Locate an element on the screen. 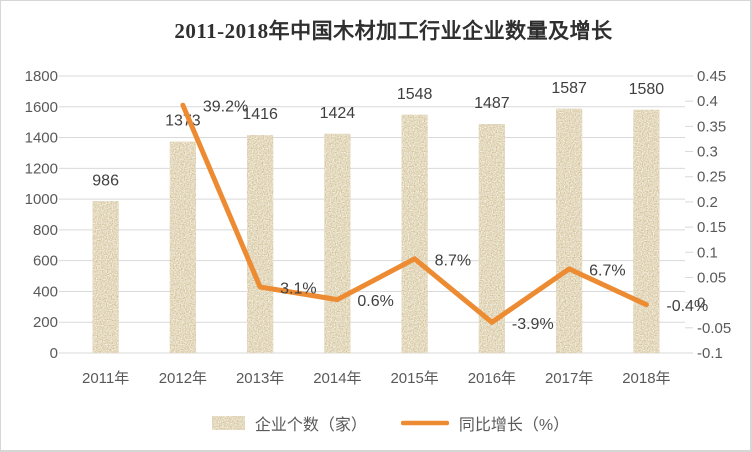 The image size is (752, 452). growth-point-label: 3.1% is located at coordinates (298, 289).